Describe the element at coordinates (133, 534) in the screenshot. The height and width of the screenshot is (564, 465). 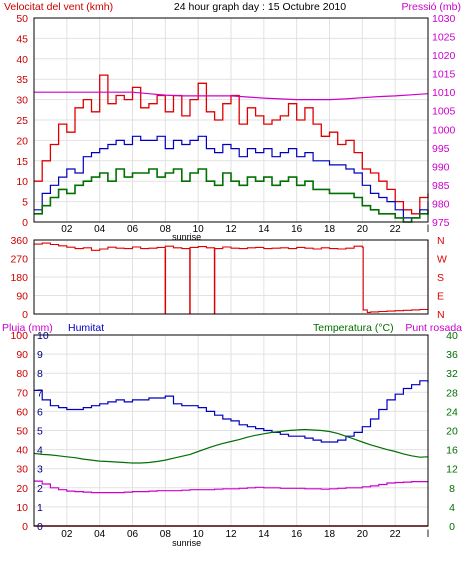
I see `x-tick-label-bottom: 06` at that location.